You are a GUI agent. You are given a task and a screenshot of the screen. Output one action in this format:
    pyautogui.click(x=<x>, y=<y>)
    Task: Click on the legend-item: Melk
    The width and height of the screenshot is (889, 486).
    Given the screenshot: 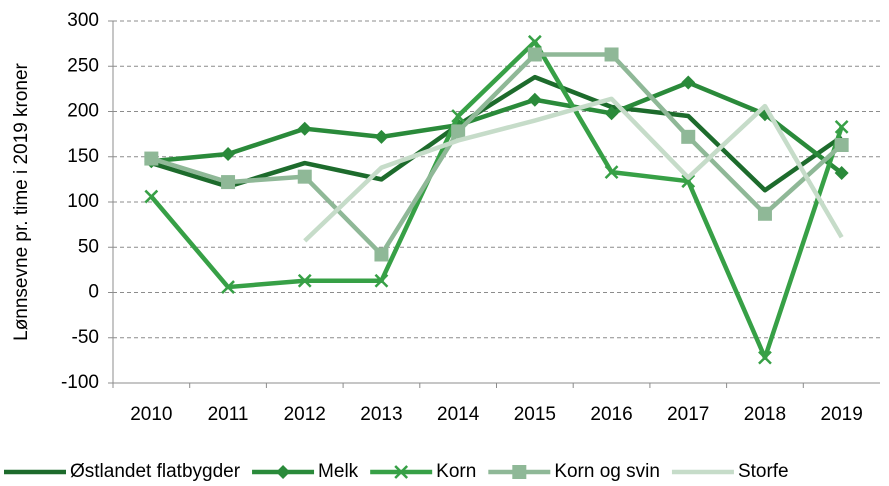 What is the action you would take?
    pyautogui.click(x=305, y=471)
    